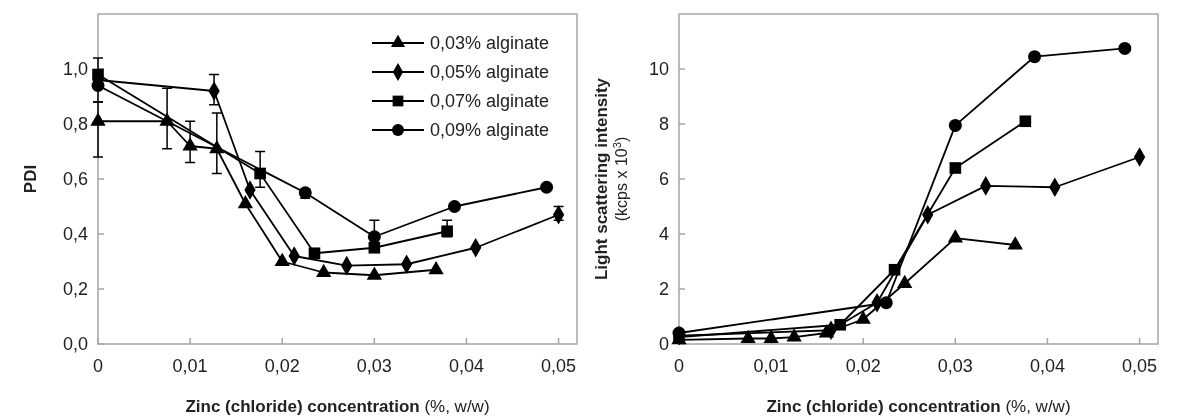 Image resolution: width=1178 pixels, height=420 pixels. I want to click on y-tick-label: 0,0, so click(75, 344).